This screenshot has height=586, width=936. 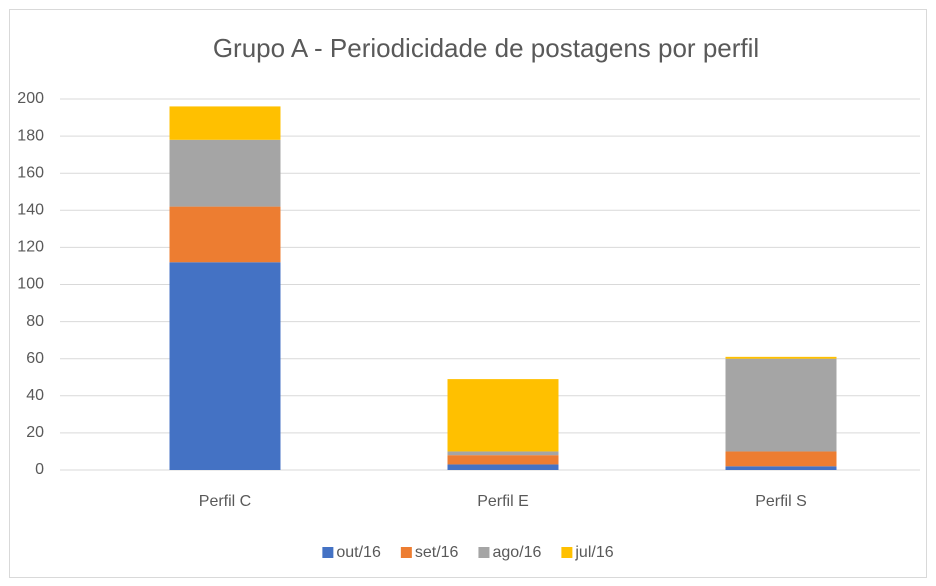 What do you see at coordinates (781, 501) in the screenshot?
I see `x-tick-label: Perfil S` at bounding box center [781, 501].